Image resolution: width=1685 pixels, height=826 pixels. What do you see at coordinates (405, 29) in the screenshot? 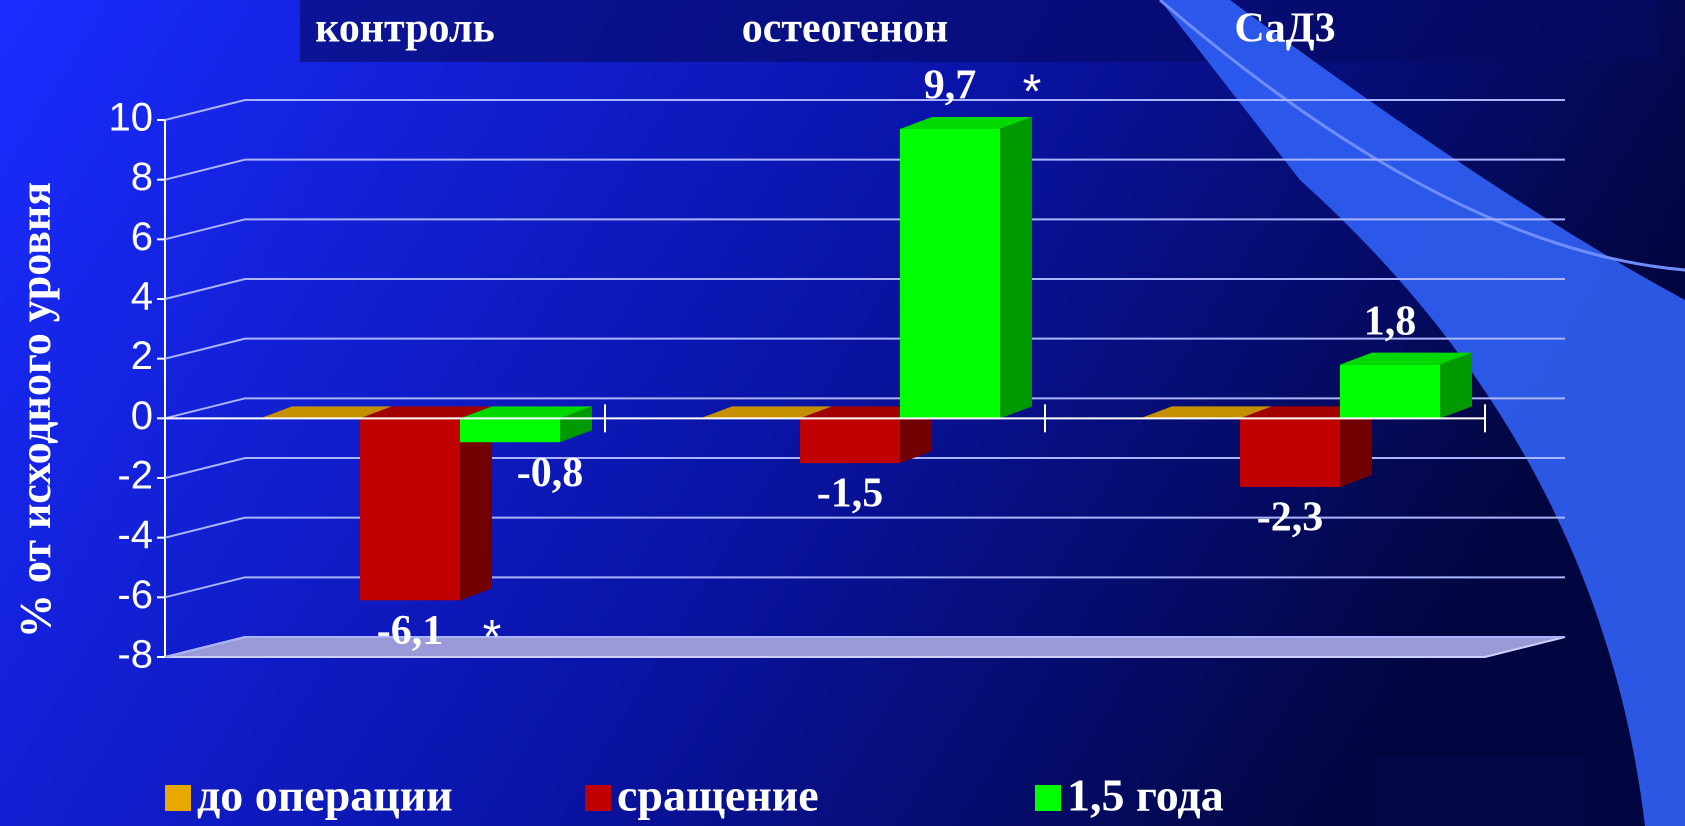
I see `category-label: контроль` at bounding box center [405, 29].